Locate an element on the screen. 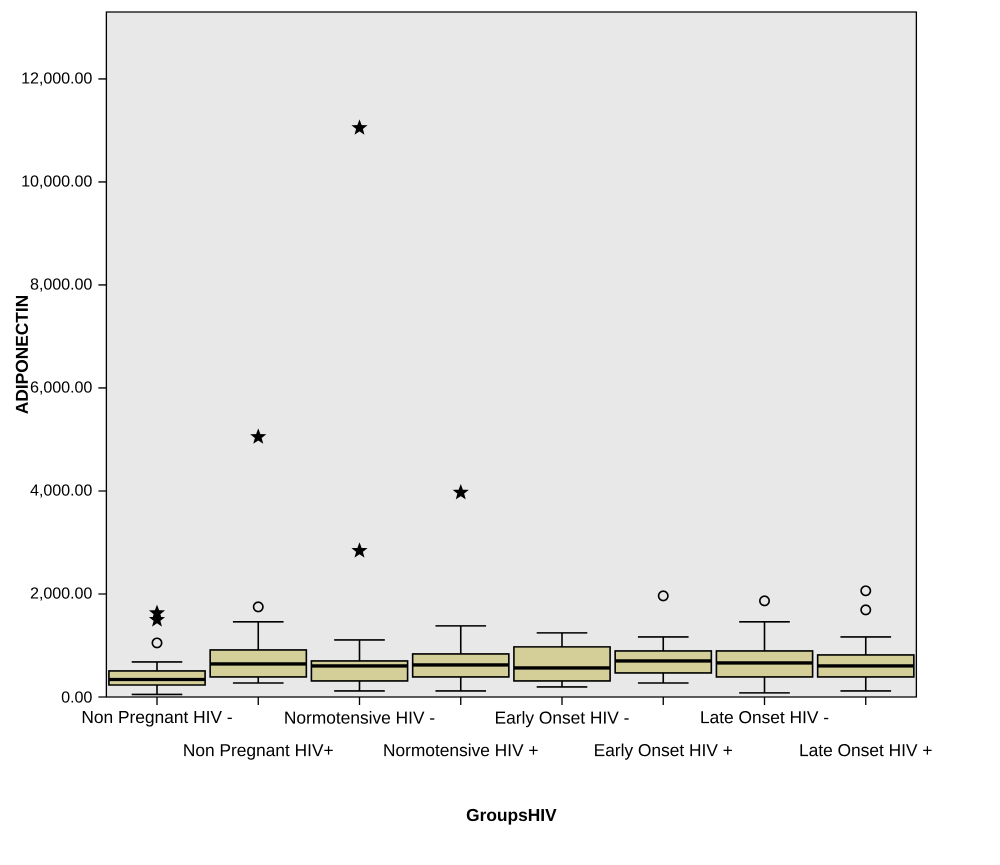 This screenshot has width=1000, height=865. x-tick-label: Normotensive HIV - is located at coordinates (359, 717).